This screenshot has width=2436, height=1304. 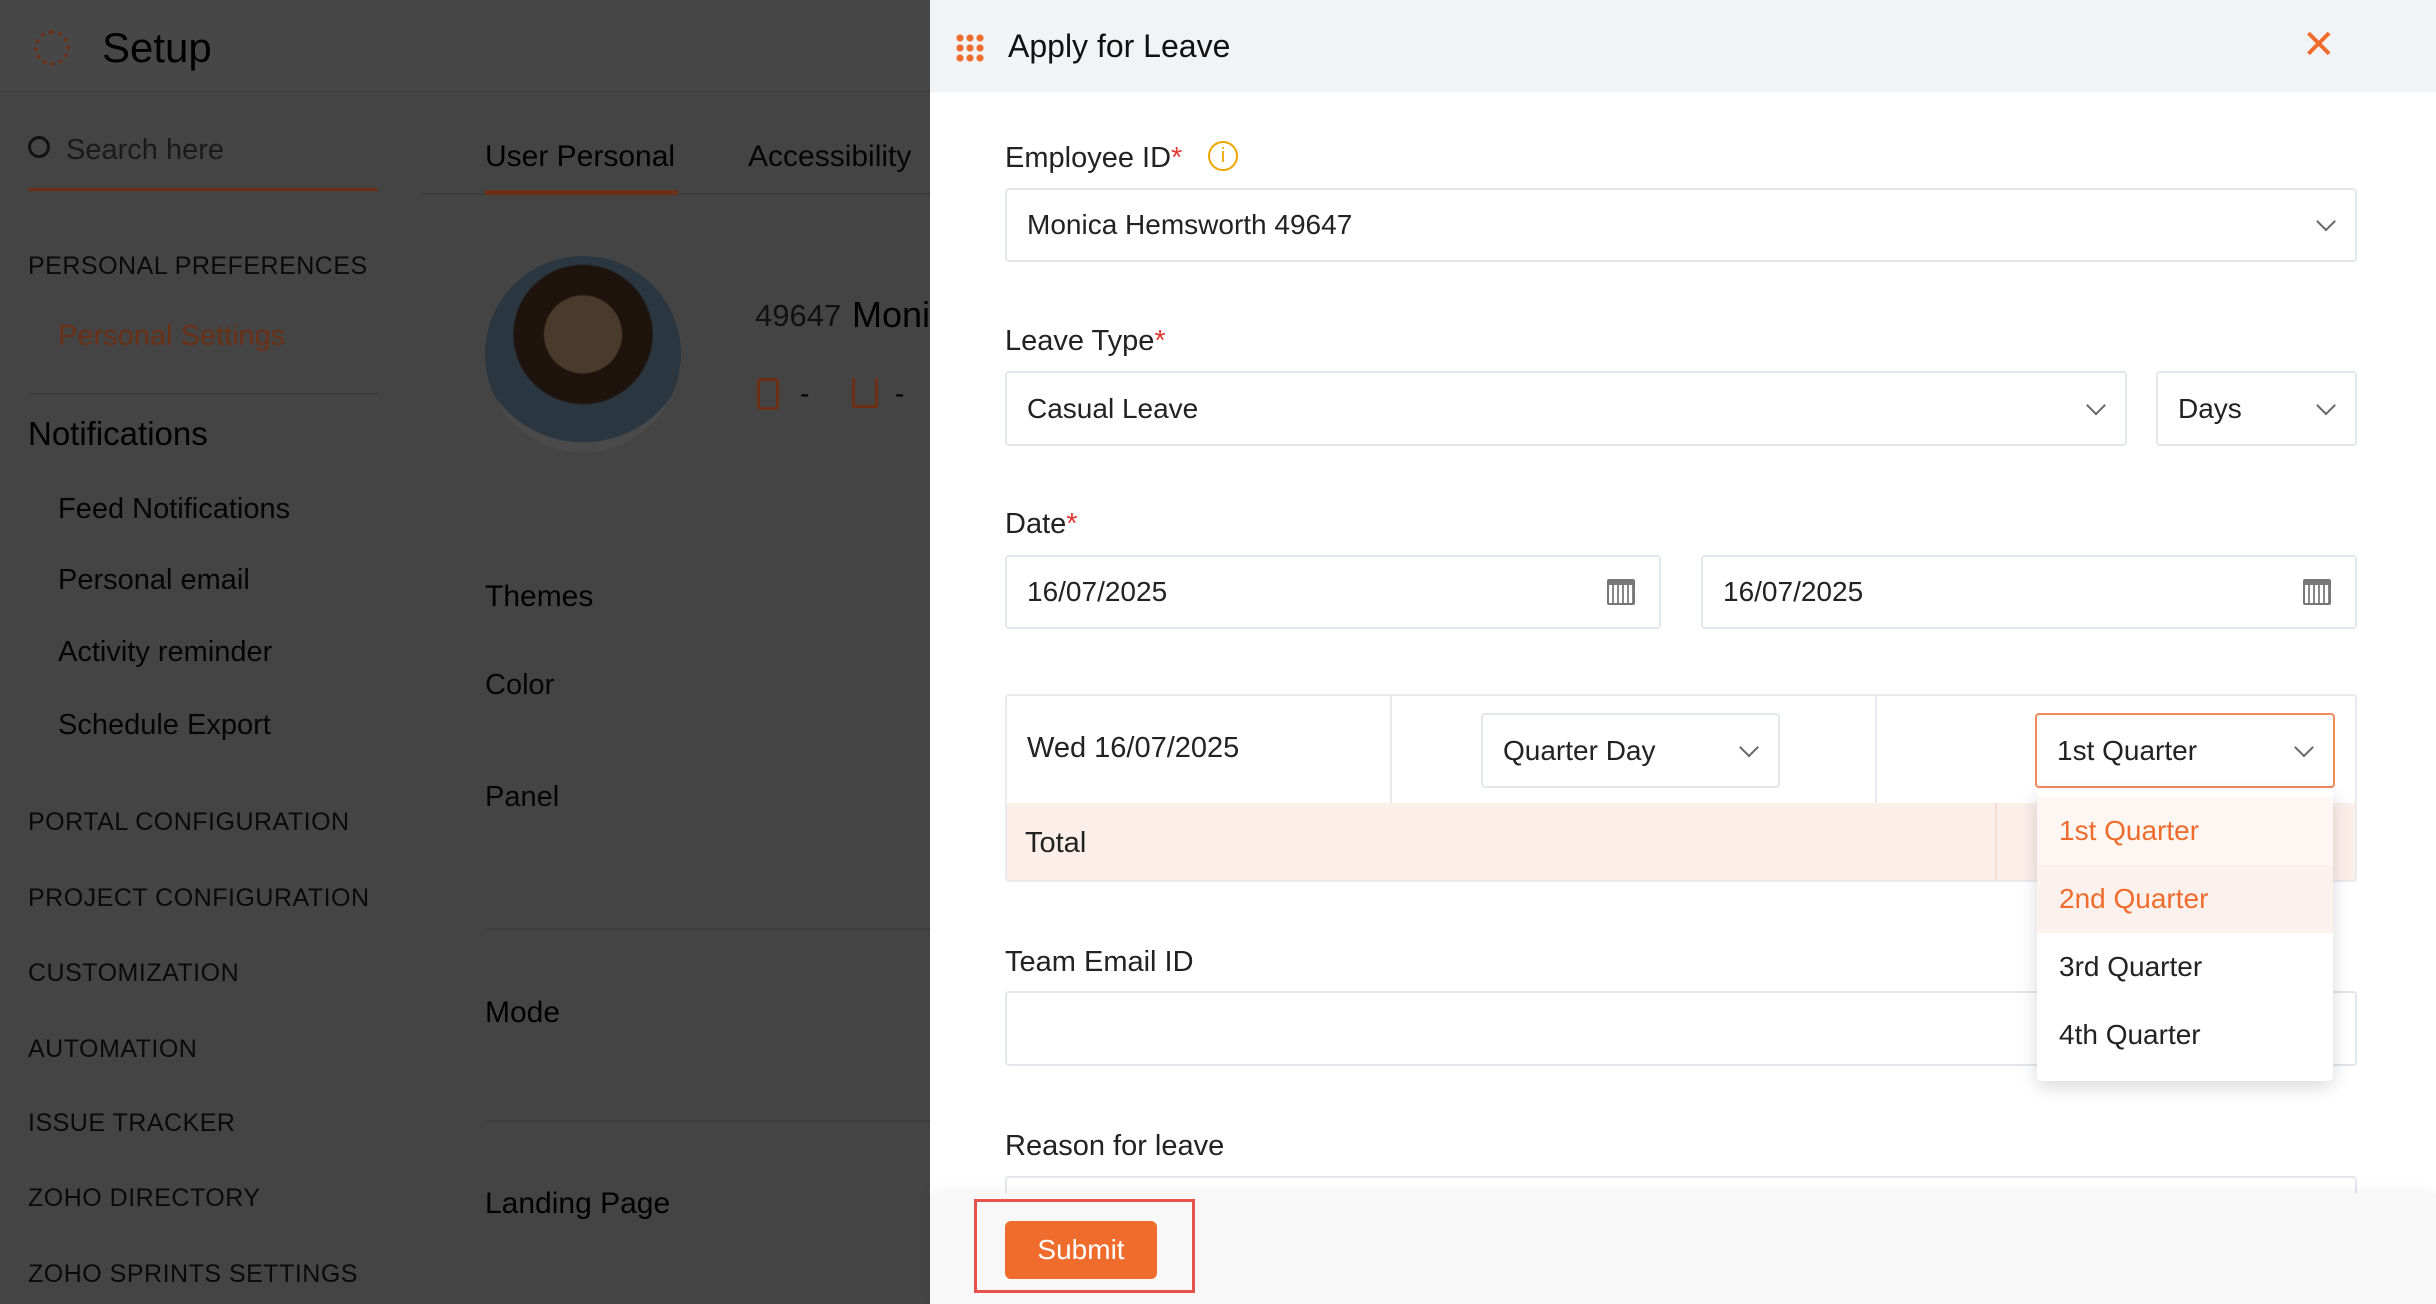 I want to click on section-project: PROJECT CONFIGURATION, so click(x=199, y=898).